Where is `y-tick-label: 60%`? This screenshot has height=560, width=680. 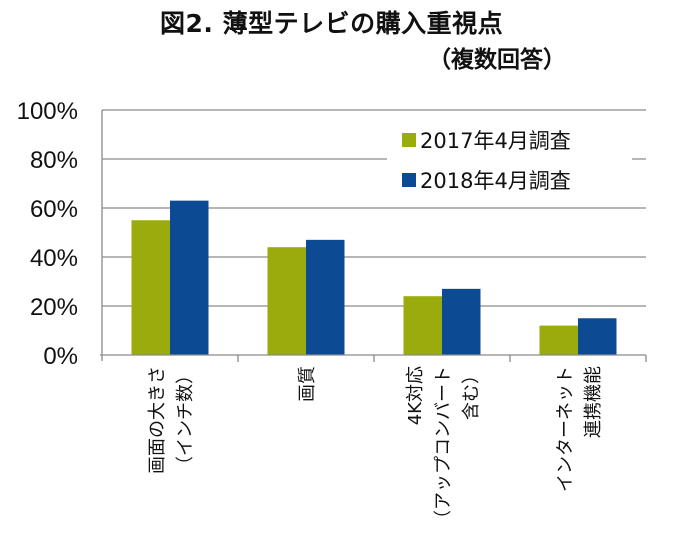 y-tick-label: 60% is located at coordinates (54, 209).